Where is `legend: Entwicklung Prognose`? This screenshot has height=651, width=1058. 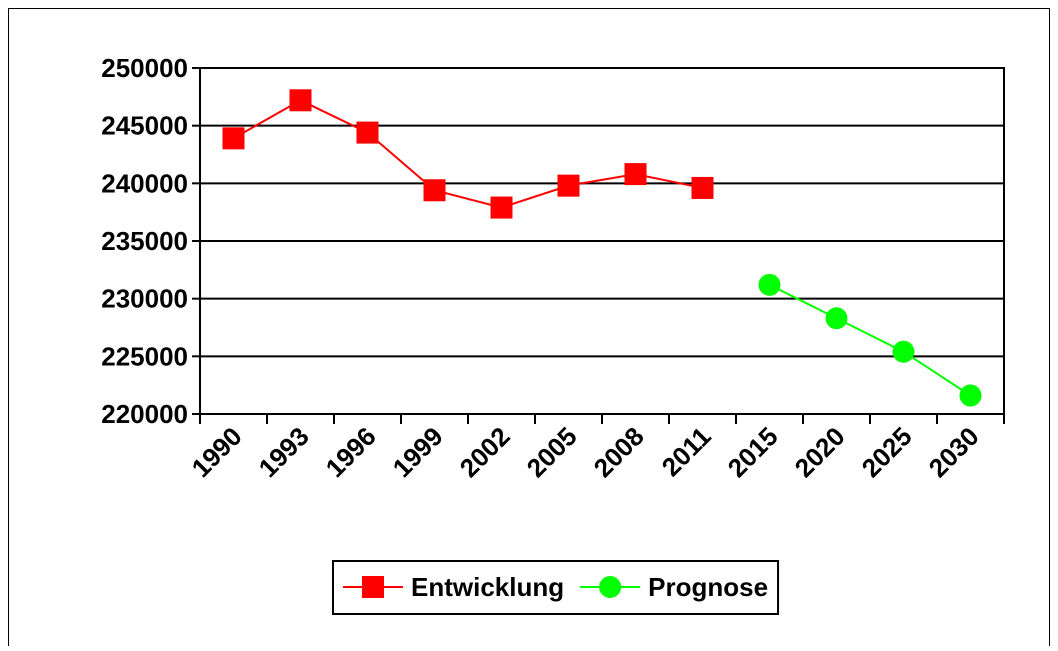
legend: Entwicklung Prognose is located at coordinates (556, 587).